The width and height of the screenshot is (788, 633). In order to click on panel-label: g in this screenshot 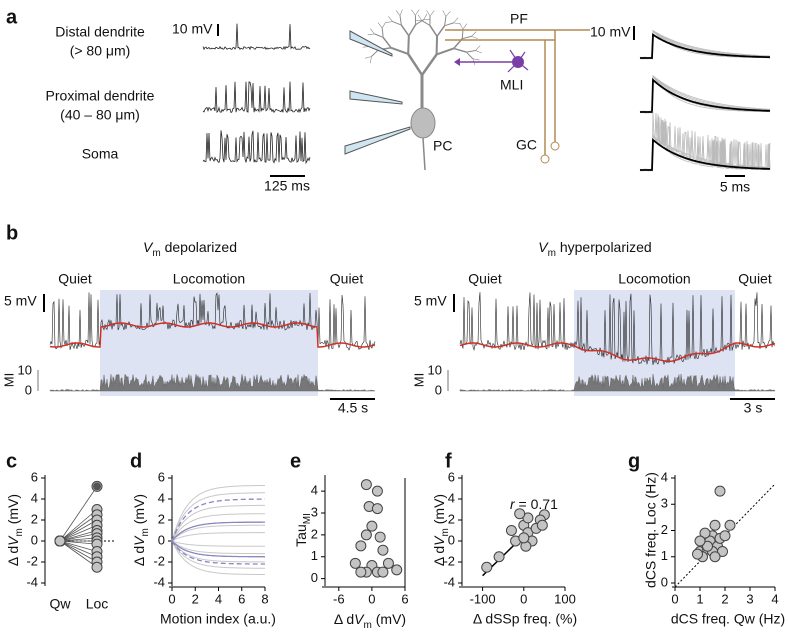, I will do `click(634, 461)`.